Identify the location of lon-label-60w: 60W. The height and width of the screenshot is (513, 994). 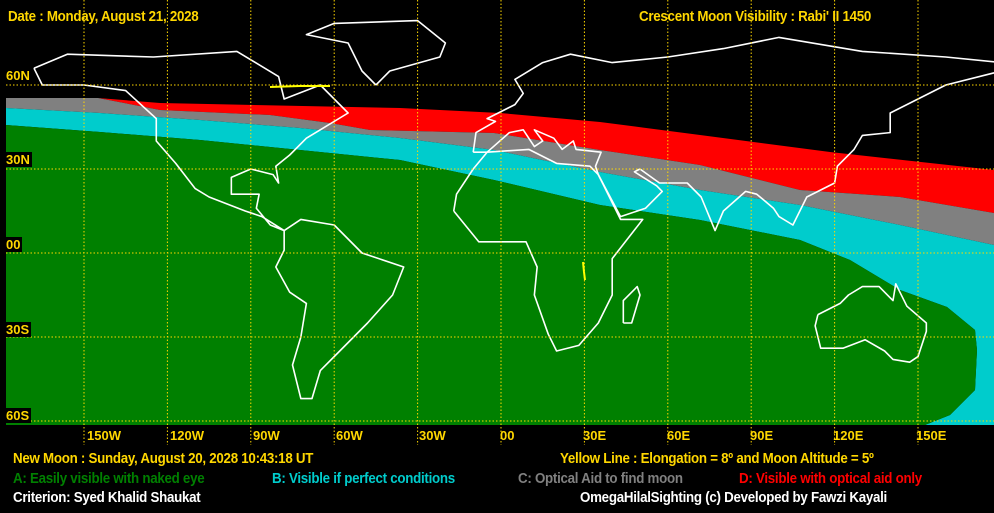
(349, 435).